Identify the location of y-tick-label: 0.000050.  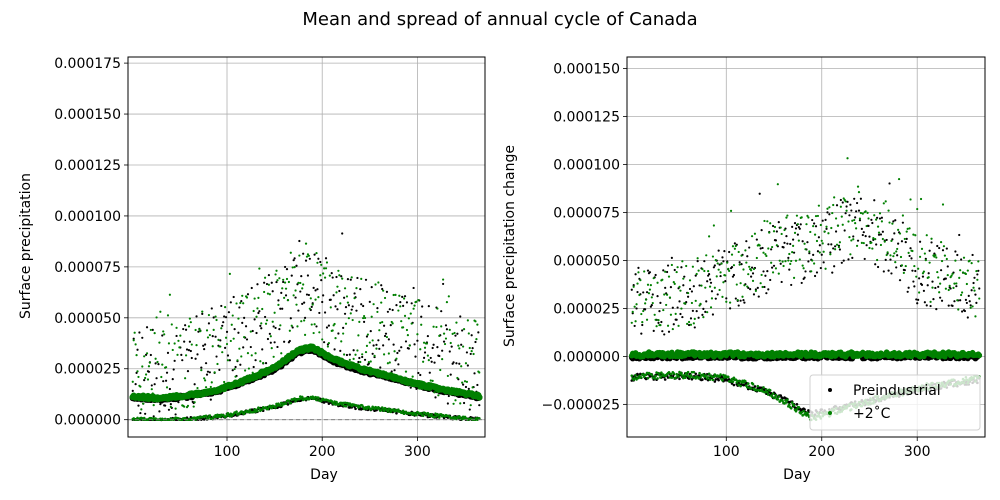
(586, 261).